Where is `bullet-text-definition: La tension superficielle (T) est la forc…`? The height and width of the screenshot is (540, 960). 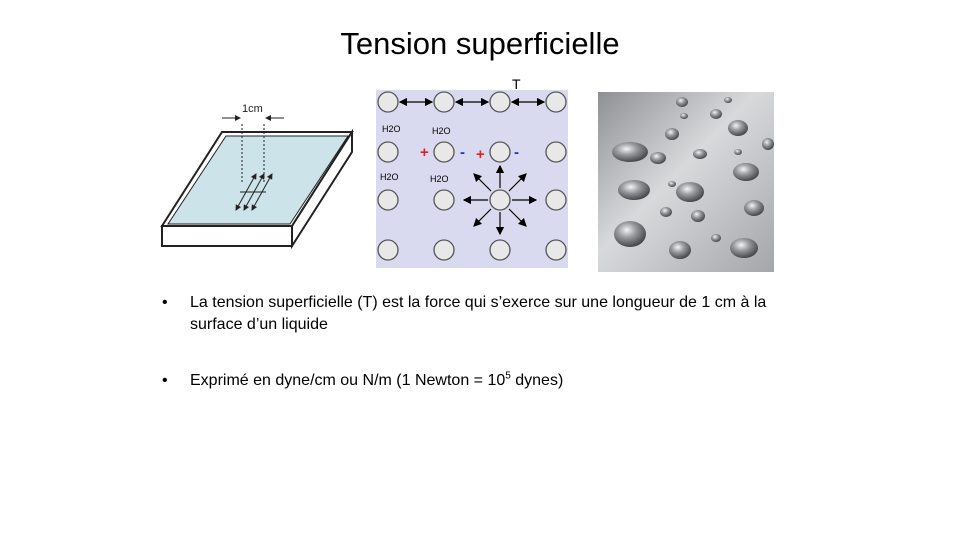
bullet-text-definition: La tension superficielle (T) est la forc… is located at coordinates (478, 313).